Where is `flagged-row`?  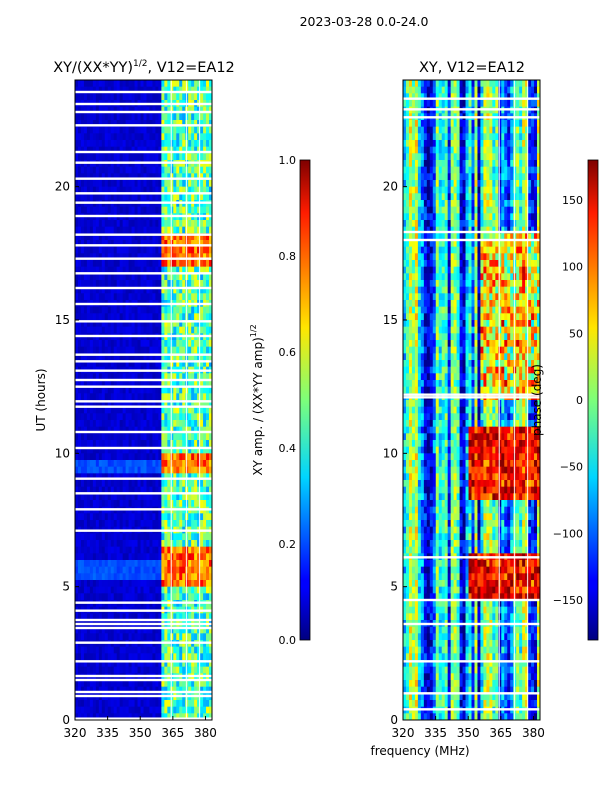
flagged-row is located at coordinates (143, 112).